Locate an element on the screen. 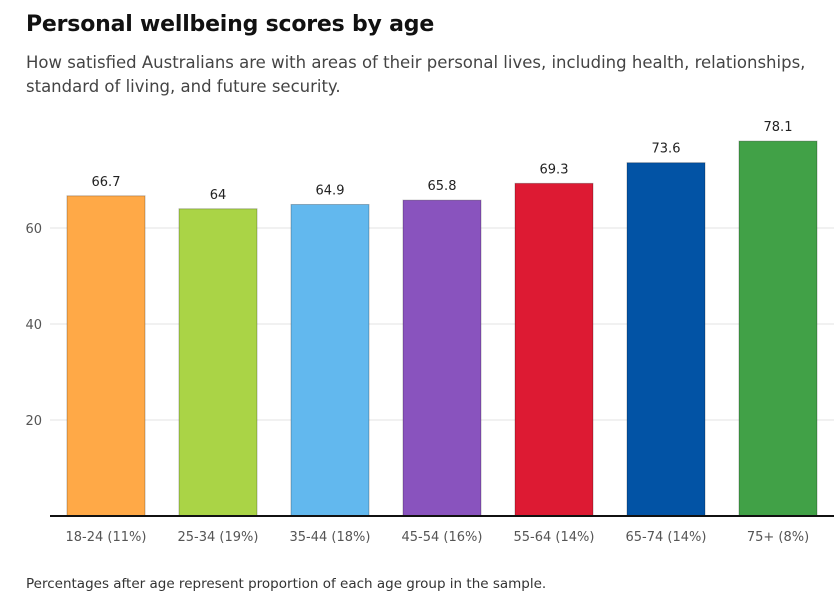  x-category-label: 25-34 (19%) is located at coordinates (218, 537).